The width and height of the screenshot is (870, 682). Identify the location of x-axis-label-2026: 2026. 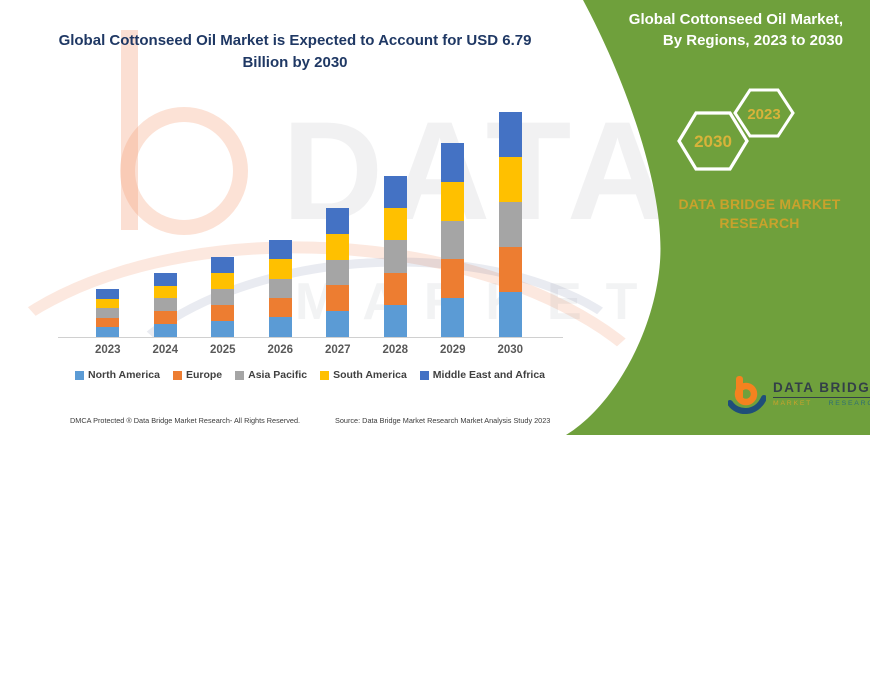
(280, 350).